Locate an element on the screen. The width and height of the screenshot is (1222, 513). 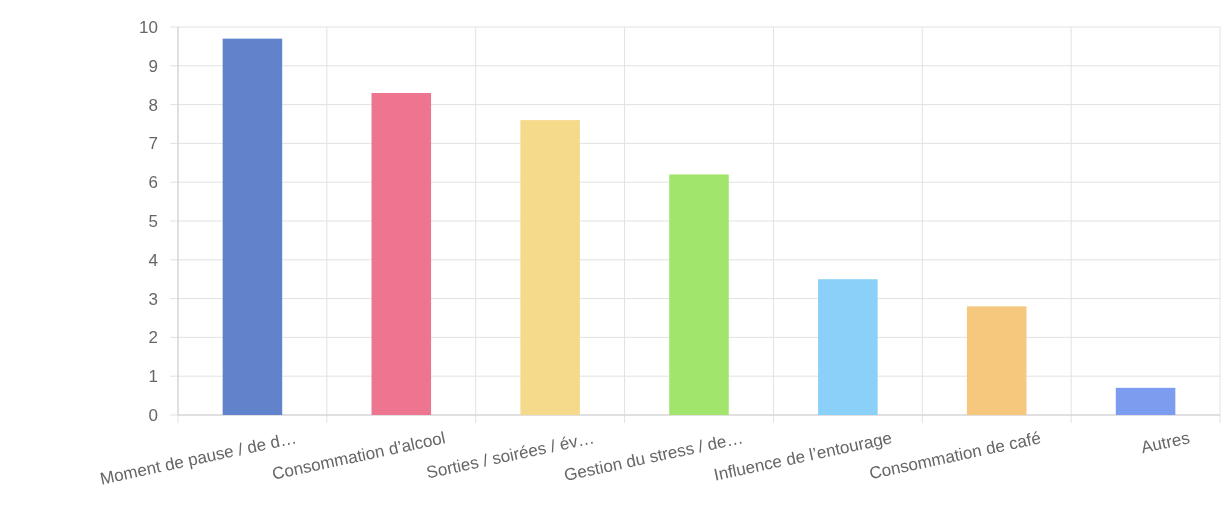
y-tick-label: 0 is located at coordinates (153, 415).